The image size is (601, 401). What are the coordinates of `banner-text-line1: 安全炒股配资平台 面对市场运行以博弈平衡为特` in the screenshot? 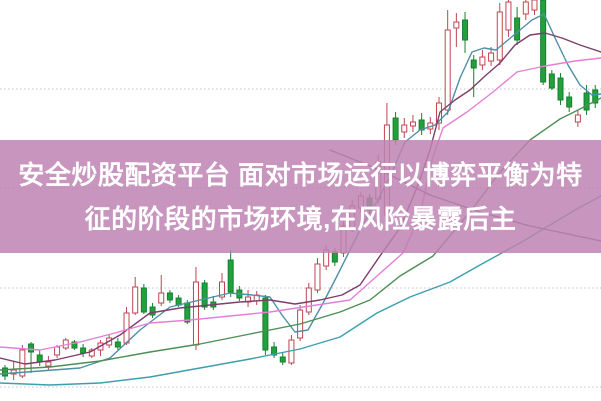 It's located at (300, 174).